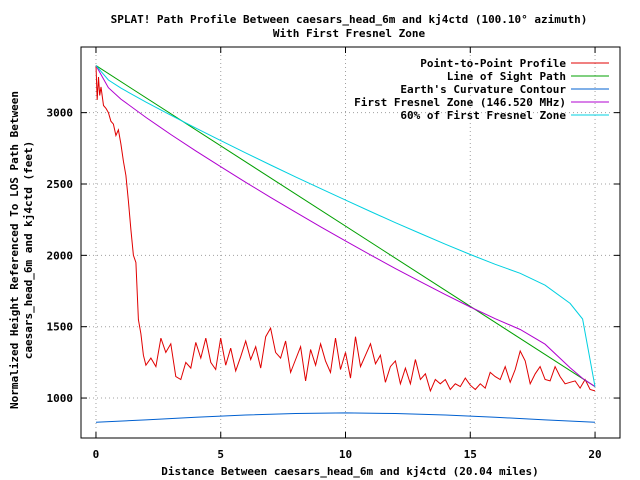  Describe the element at coordinates (60, 255) in the screenshot. I see `y-tick-label: 2000` at that location.